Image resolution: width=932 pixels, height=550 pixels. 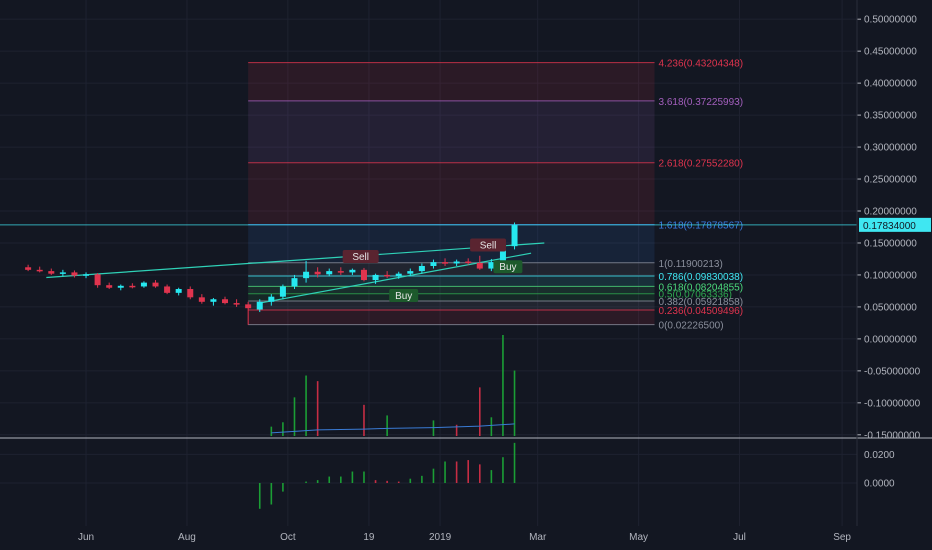 What do you see at coordinates (890, 212) in the screenshot?
I see `y-tick-label: 0.20000000` at bounding box center [890, 212].